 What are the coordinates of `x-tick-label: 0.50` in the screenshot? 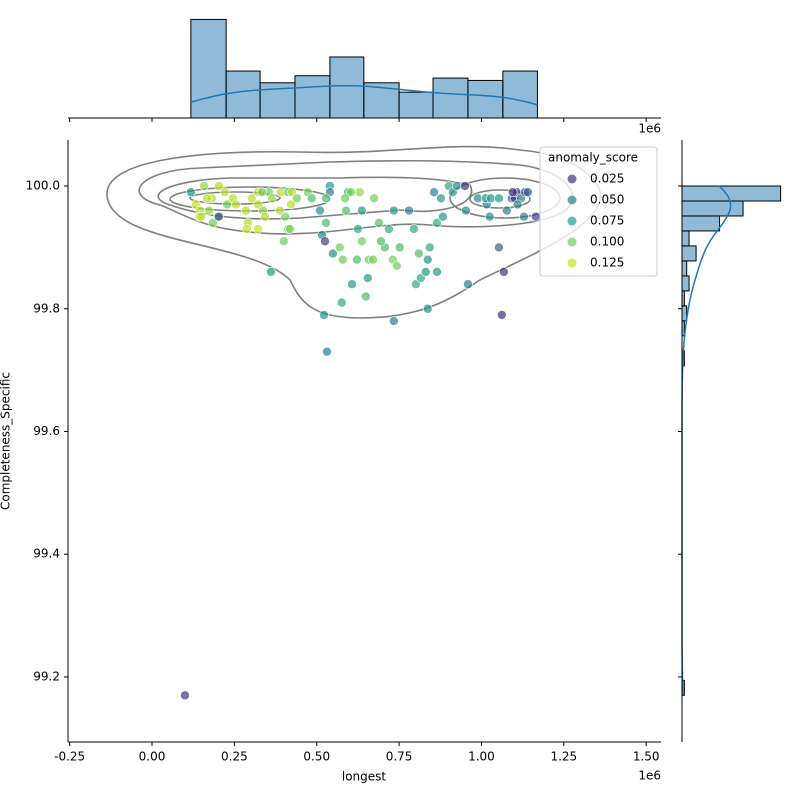 It's located at (316, 757).